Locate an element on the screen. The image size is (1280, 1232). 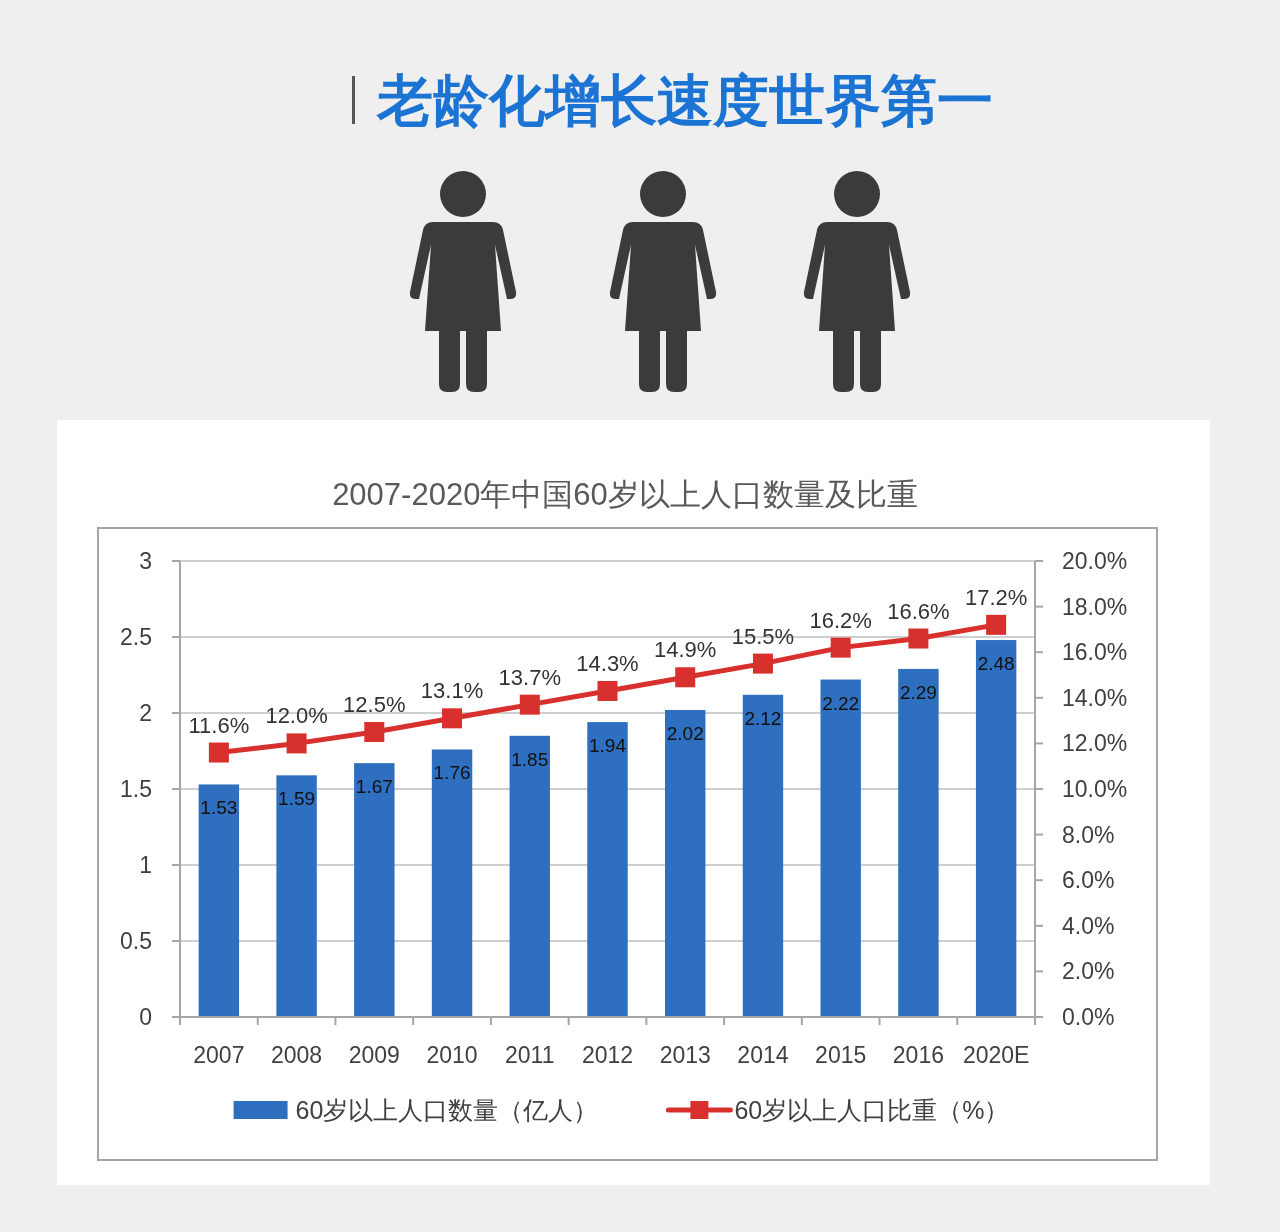
x-tick-label: 2009 is located at coordinates (374, 1055).